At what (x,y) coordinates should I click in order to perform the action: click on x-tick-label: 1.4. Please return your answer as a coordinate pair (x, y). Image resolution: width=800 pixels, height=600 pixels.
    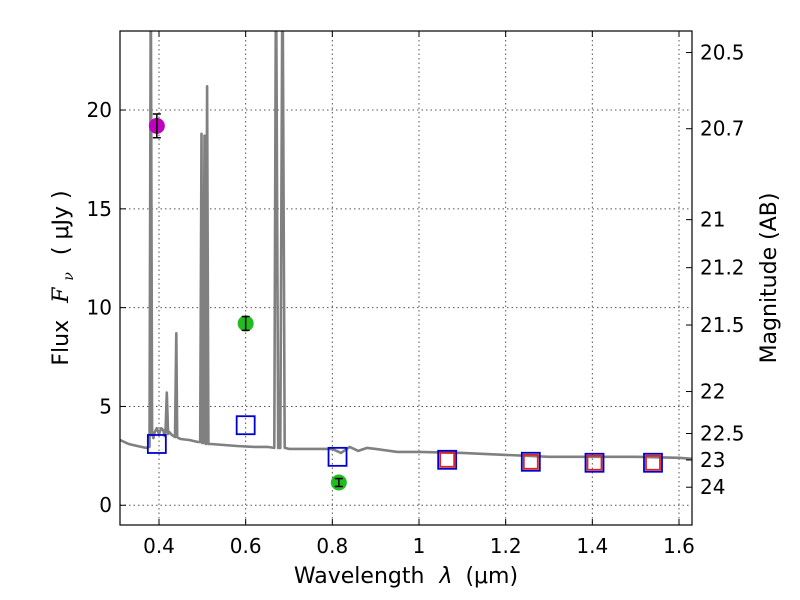
    Looking at the image, I should click on (592, 546).